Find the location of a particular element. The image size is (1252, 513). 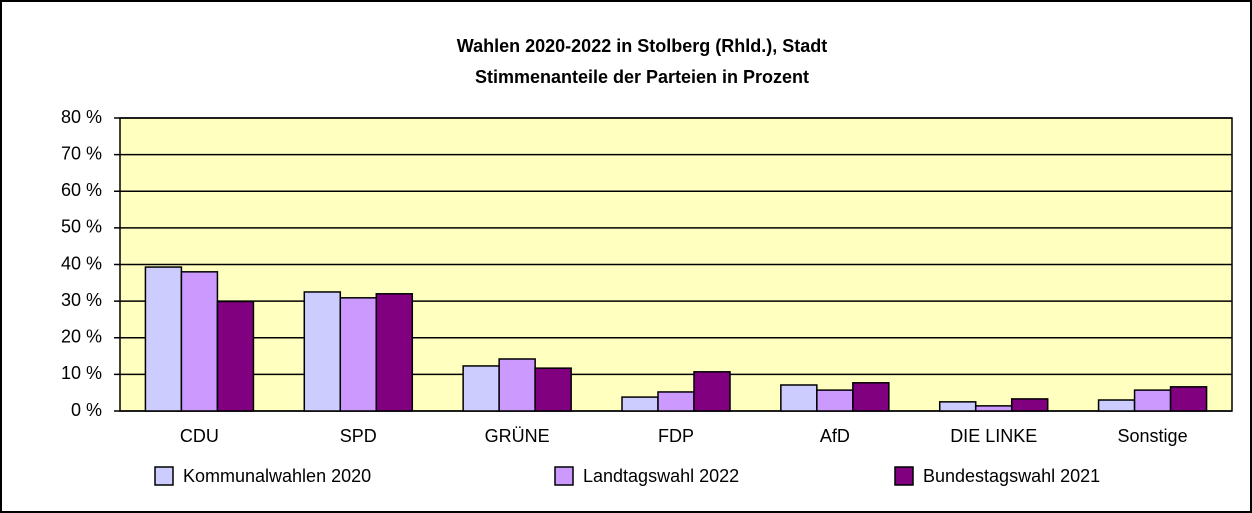

y-tick-label: 50 % is located at coordinates (81, 227).